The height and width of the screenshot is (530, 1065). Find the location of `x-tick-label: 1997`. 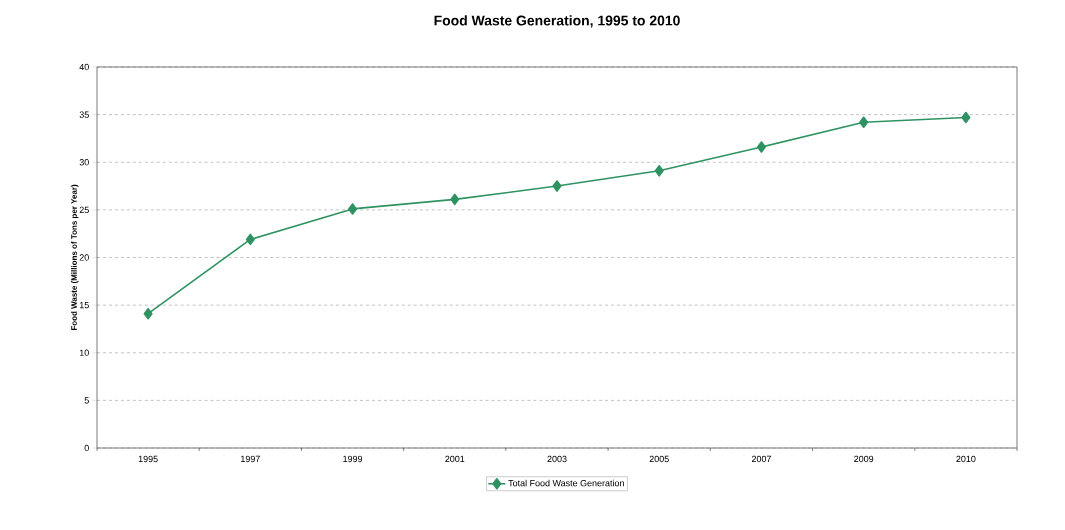

x-tick-label: 1997 is located at coordinates (250, 459).